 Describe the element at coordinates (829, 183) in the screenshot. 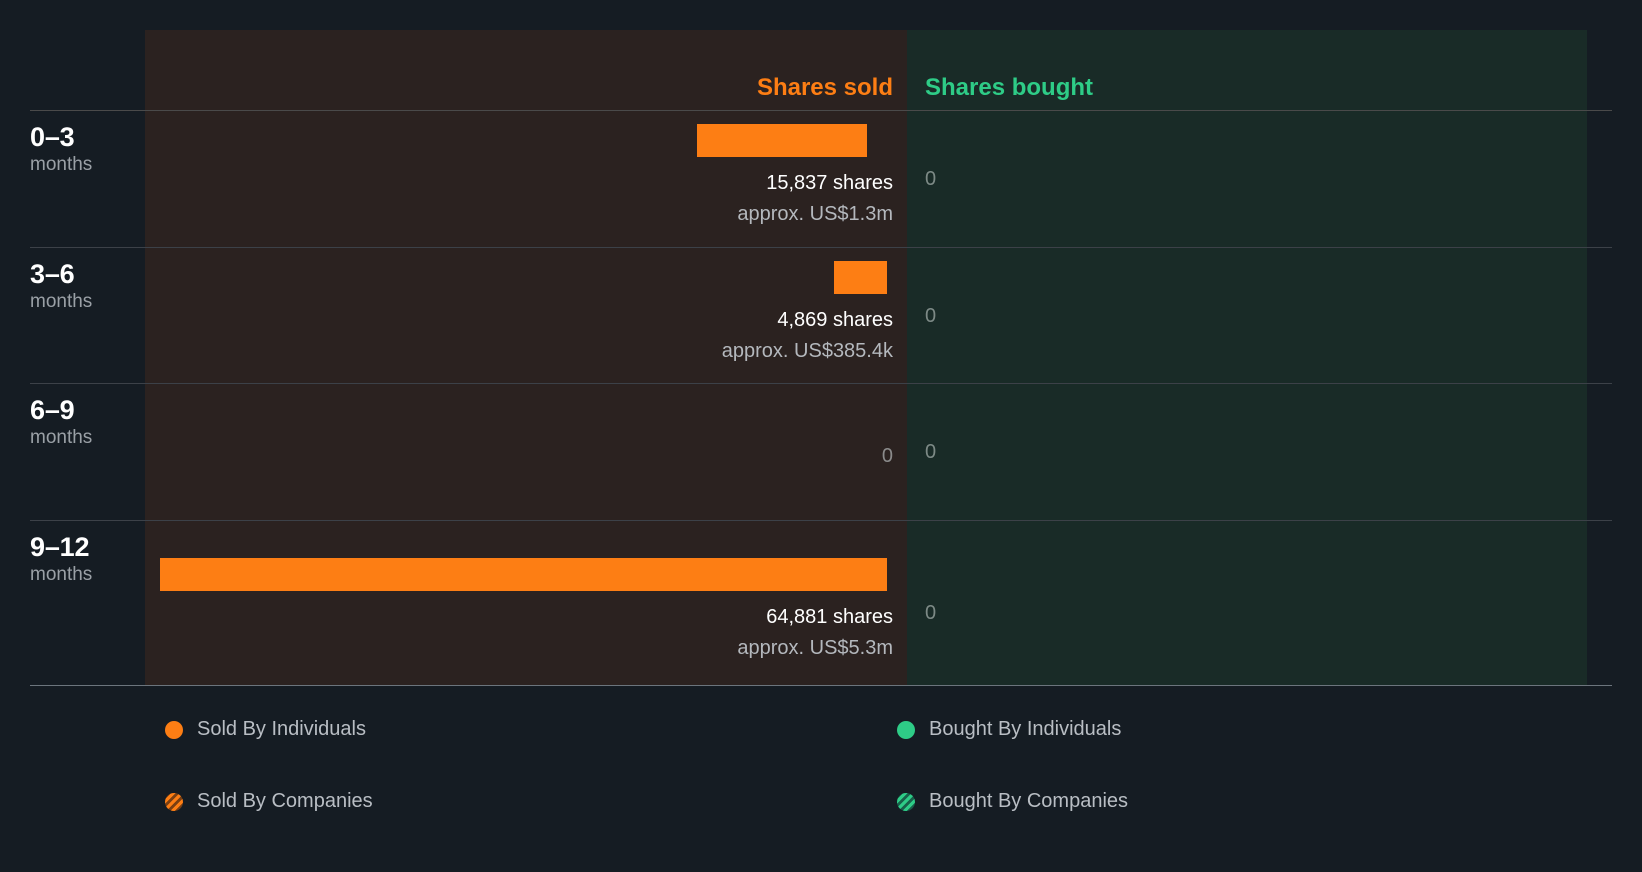

I see `sold-shares-value: 15,837 shares` at that location.